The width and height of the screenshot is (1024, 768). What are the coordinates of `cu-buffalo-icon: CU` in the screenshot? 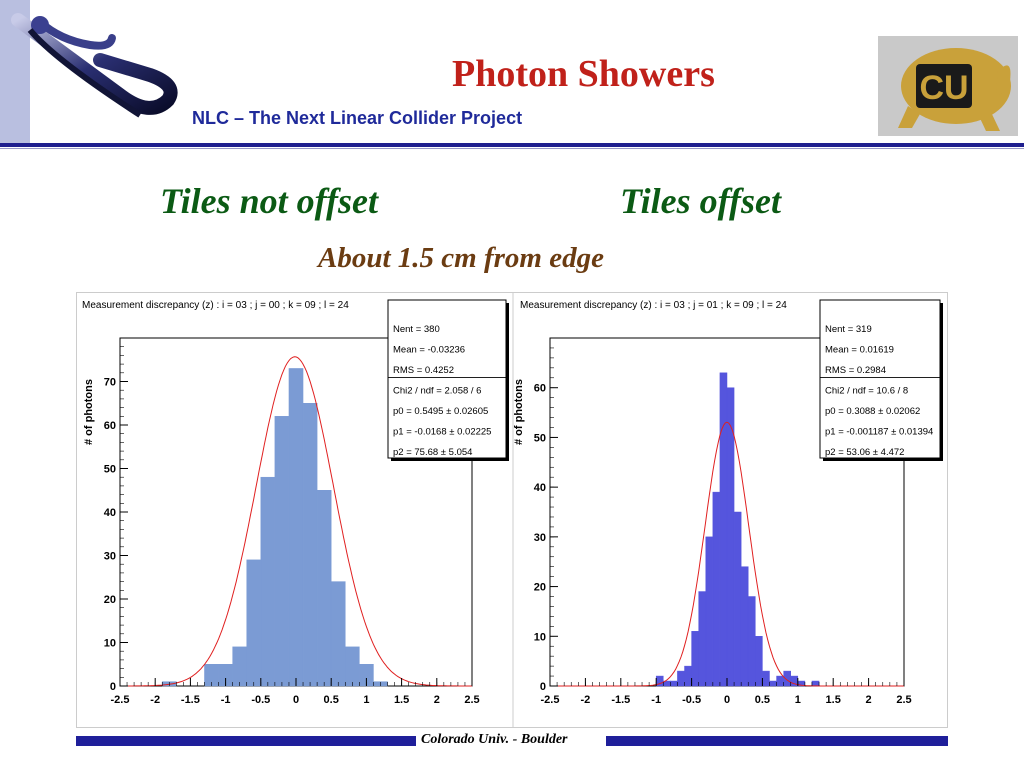 It's located at (954, 89).